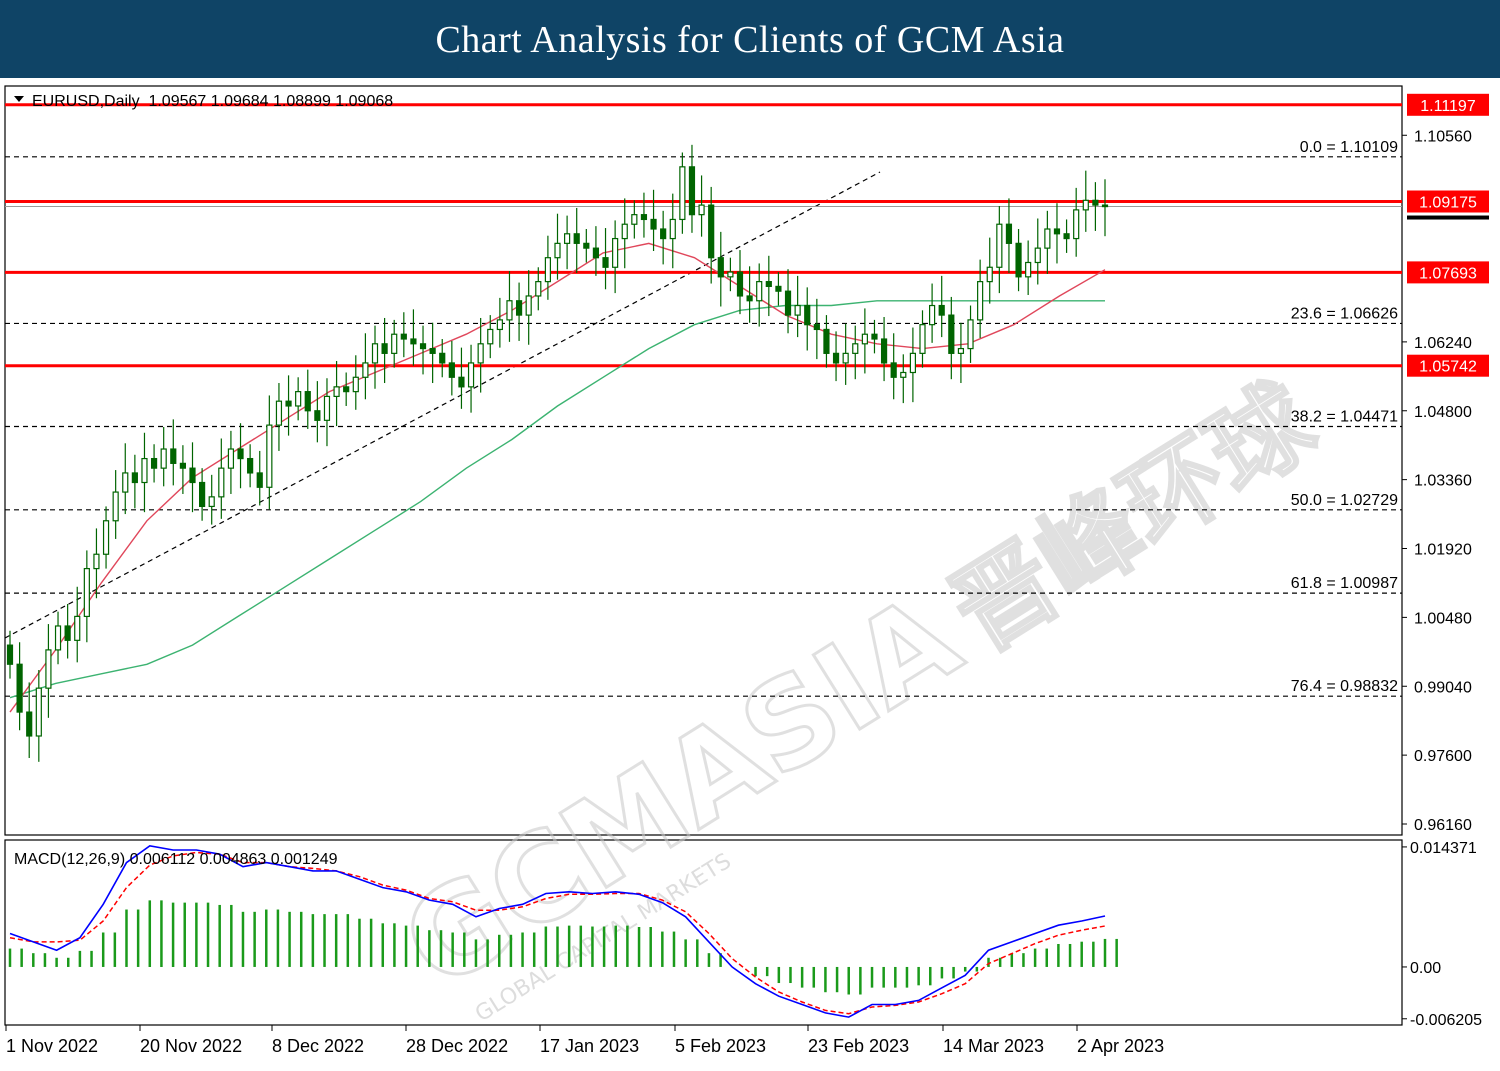 Image resolution: width=1500 pixels, height=1071 pixels. Describe the element at coordinates (1448, 365) in the screenshot. I see `level-tag` at that location.